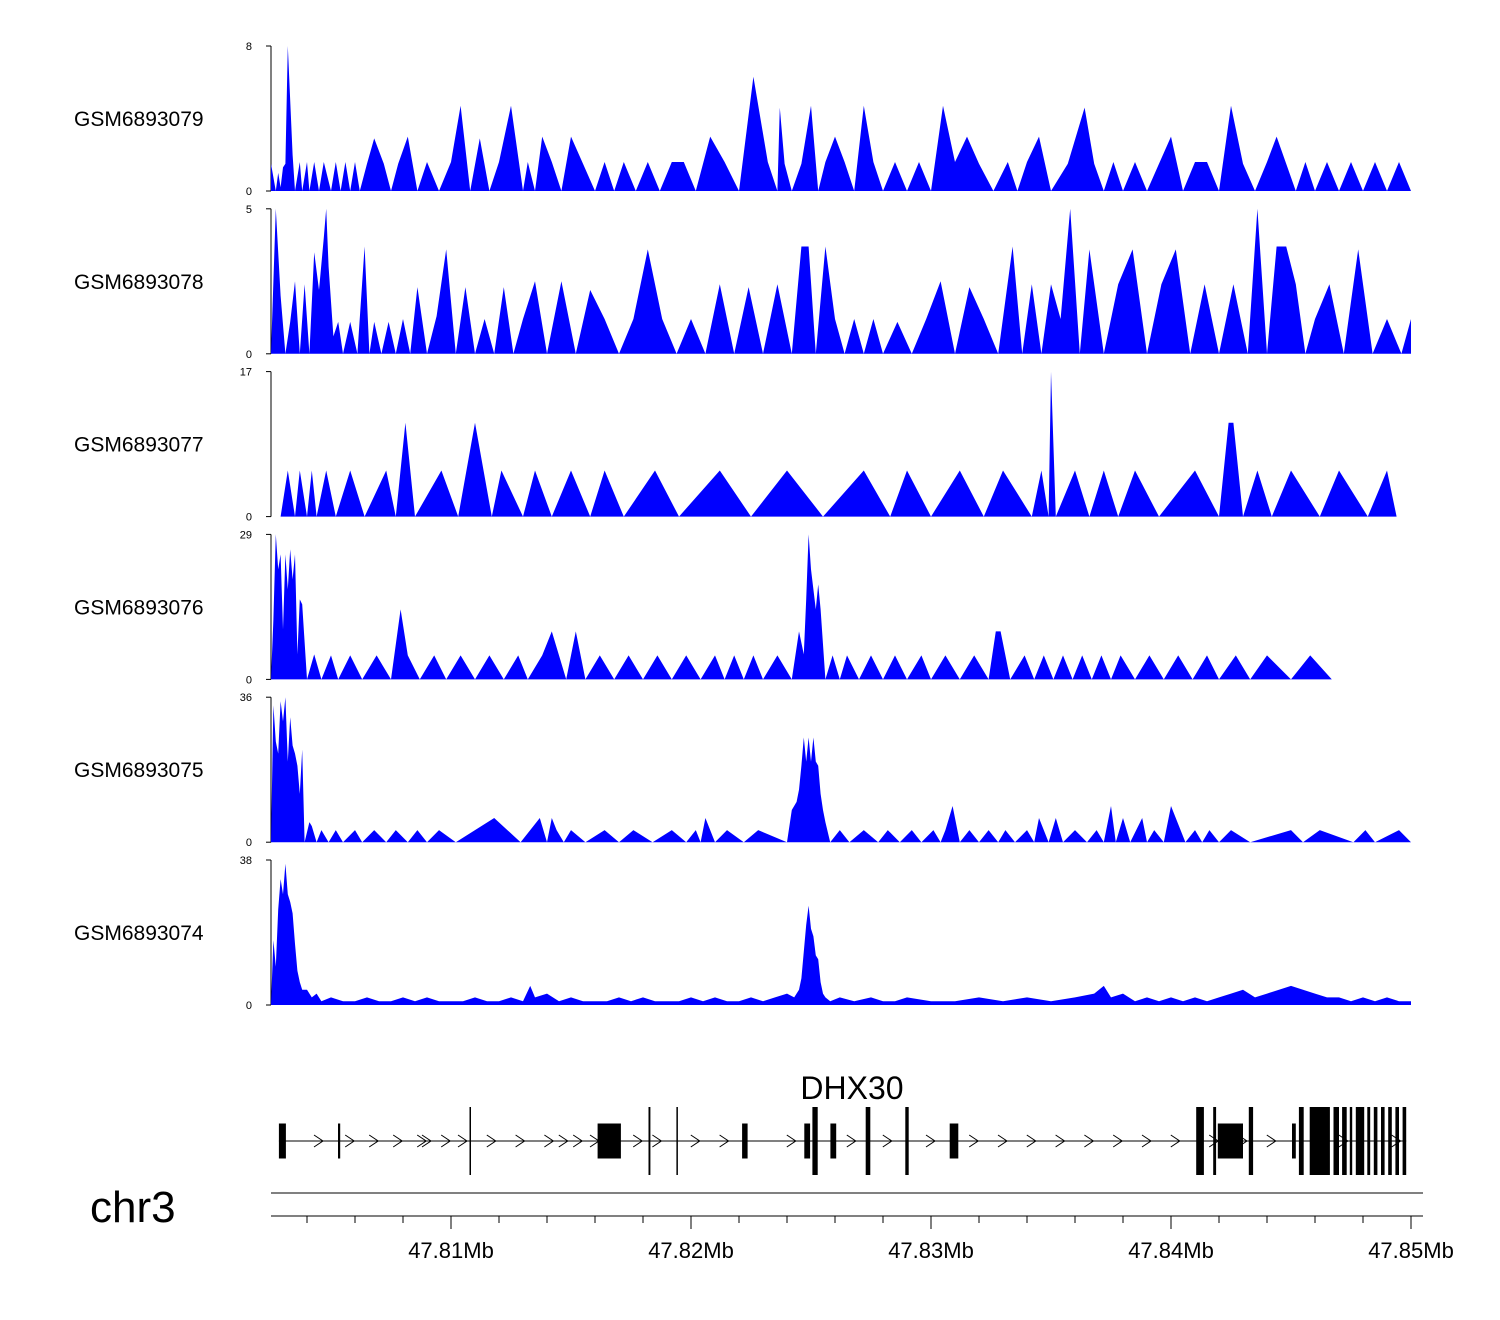  Describe the element at coordinates (133, 1207) in the screenshot. I see `chromosome-label: chr3` at that location.